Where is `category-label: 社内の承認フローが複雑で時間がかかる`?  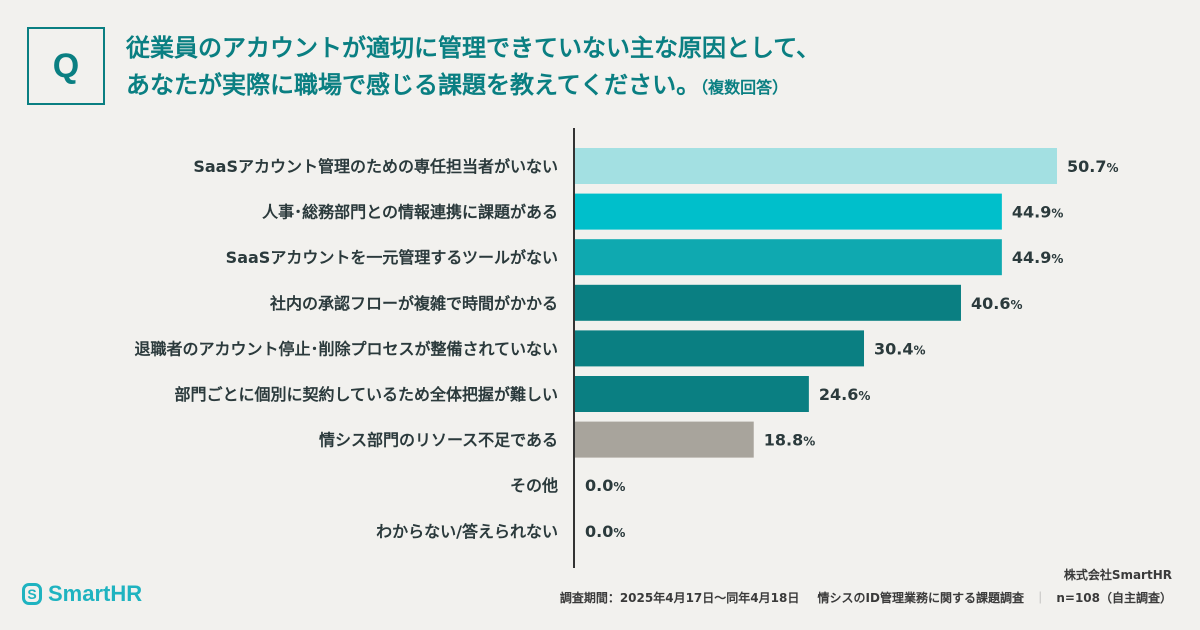
category-label: 社内の承認フローが複雑で時間がかかる is located at coordinates (413, 303).